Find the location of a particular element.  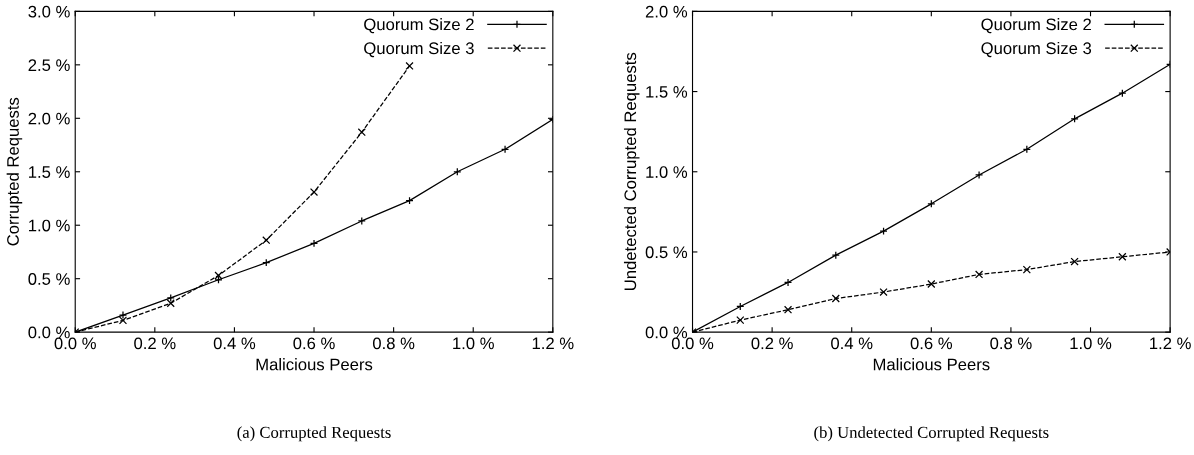

y-tick-label: 2.5 % is located at coordinates (49, 65).